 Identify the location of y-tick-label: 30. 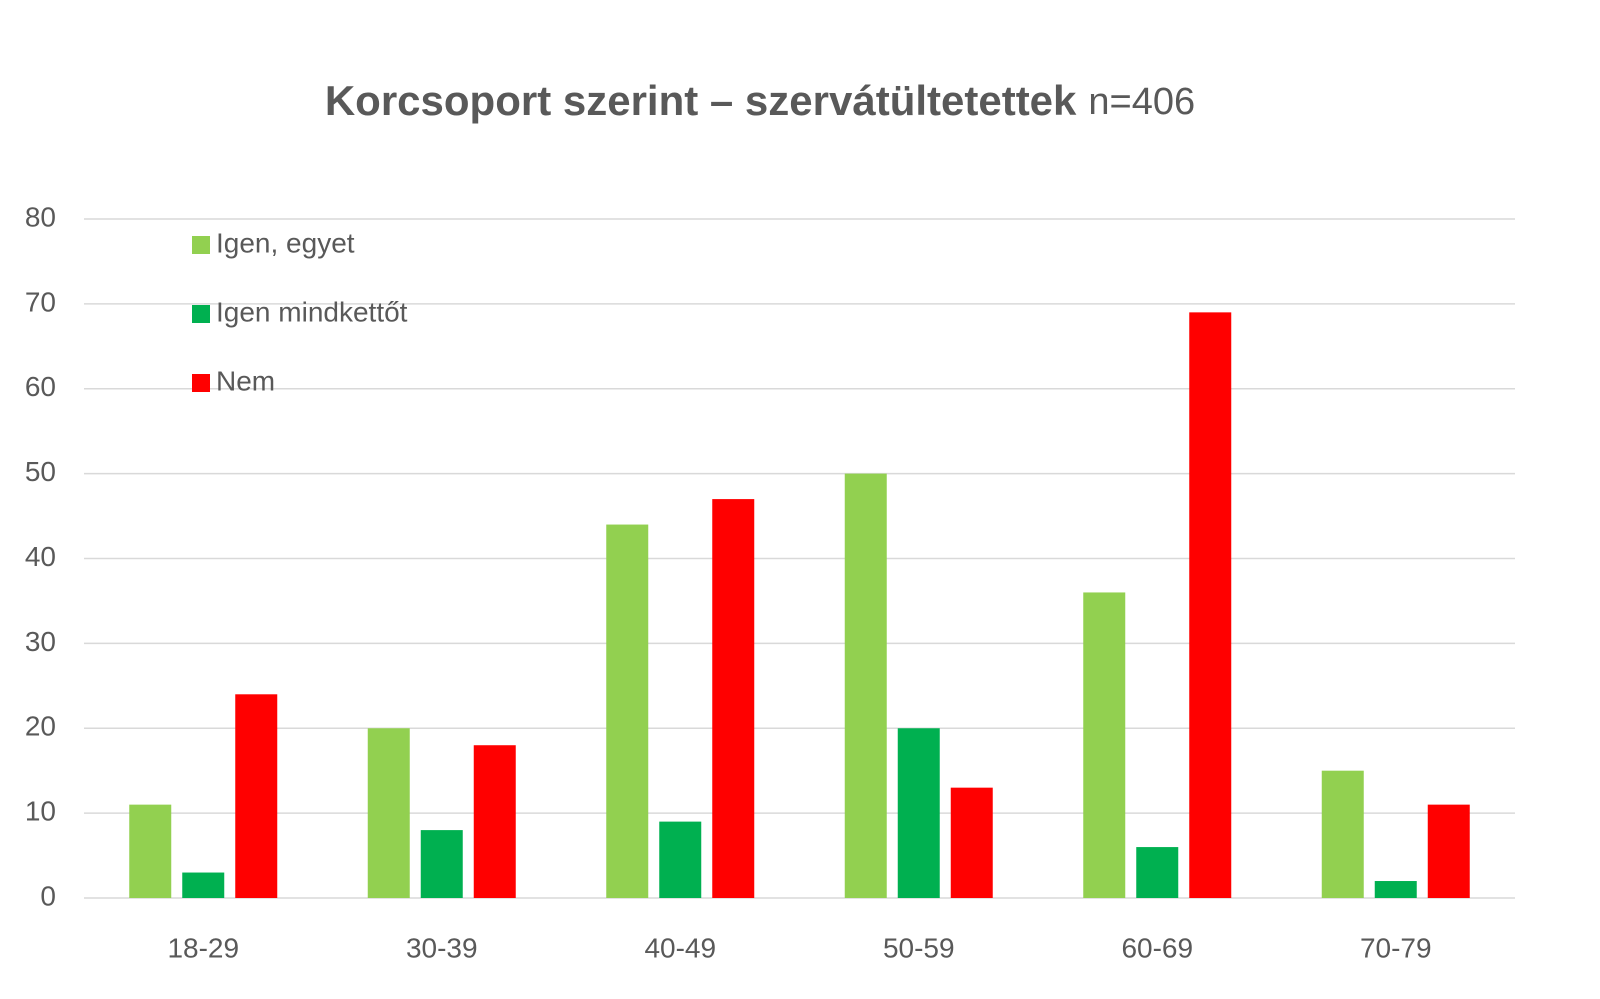
(40, 641).